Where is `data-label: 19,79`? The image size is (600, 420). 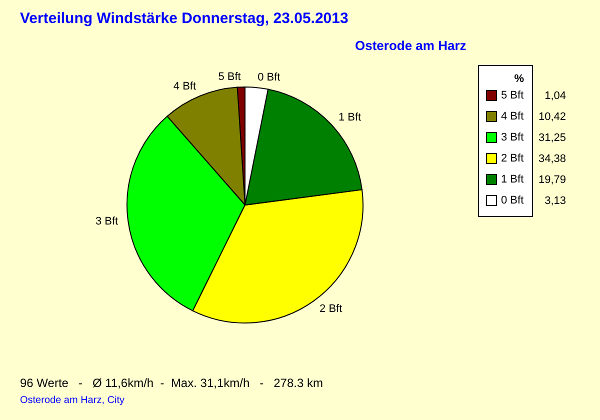
data-label: 19,79 is located at coordinates (552, 180).